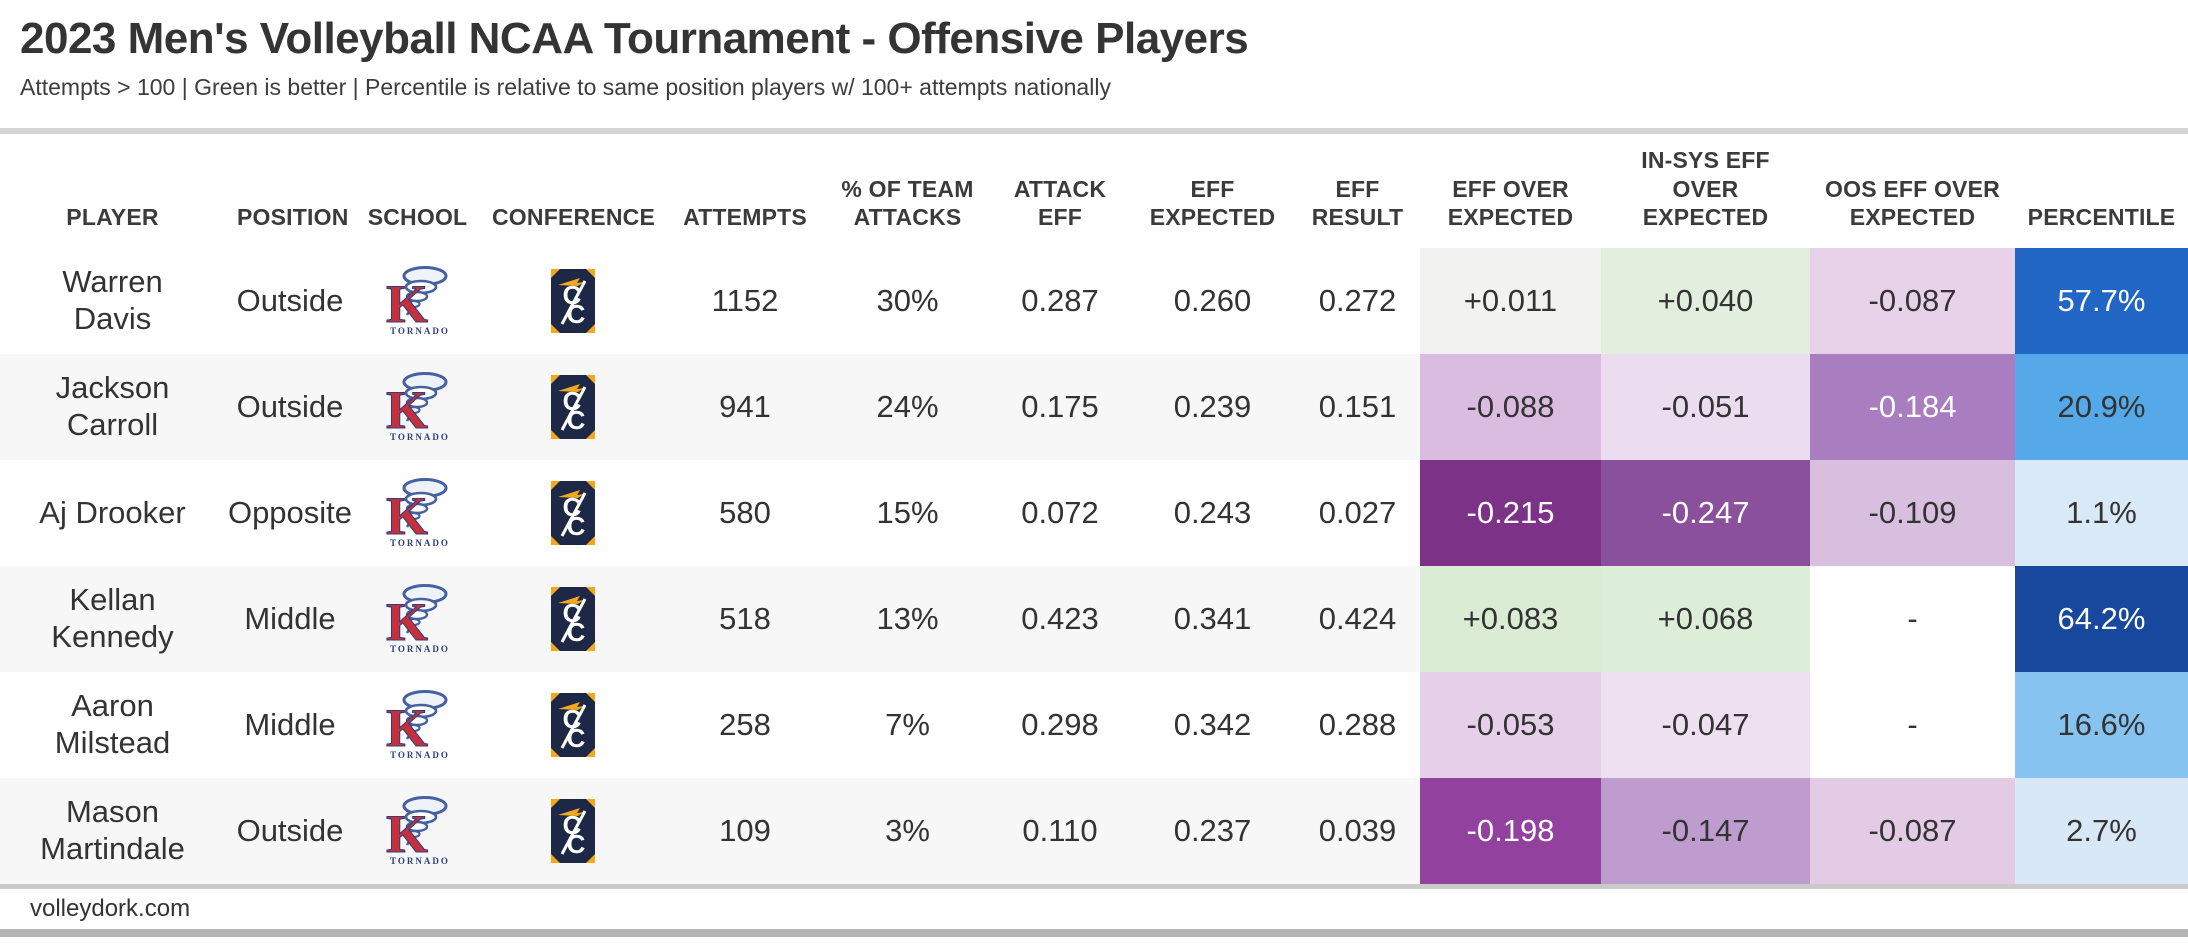  Describe the element at coordinates (1060, 725) in the screenshot. I see `attack-eff-value: 0.298` at that location.